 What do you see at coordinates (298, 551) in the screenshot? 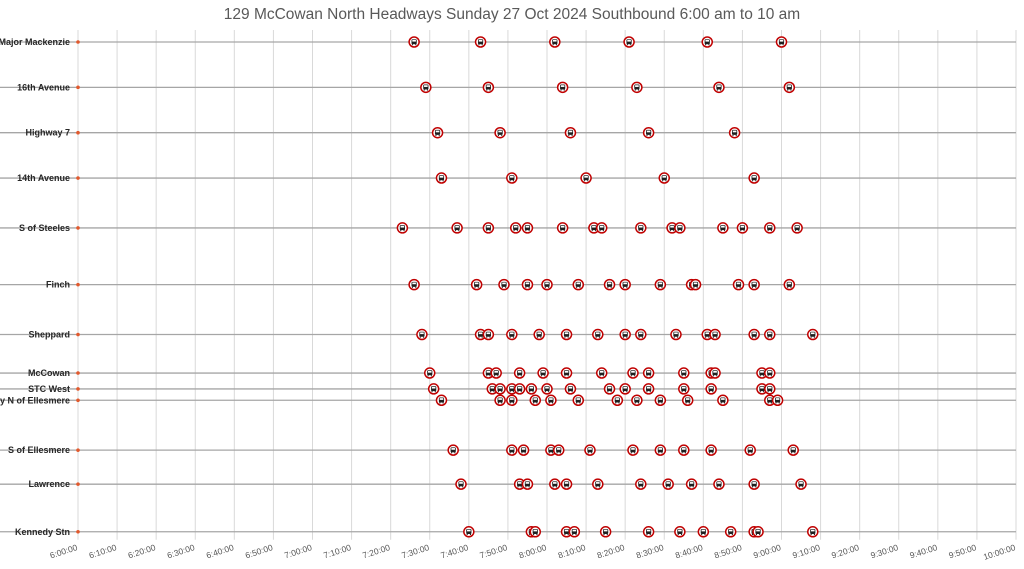
I see `x-tick-label: 7:00:00` at bounding box center [298, 551].